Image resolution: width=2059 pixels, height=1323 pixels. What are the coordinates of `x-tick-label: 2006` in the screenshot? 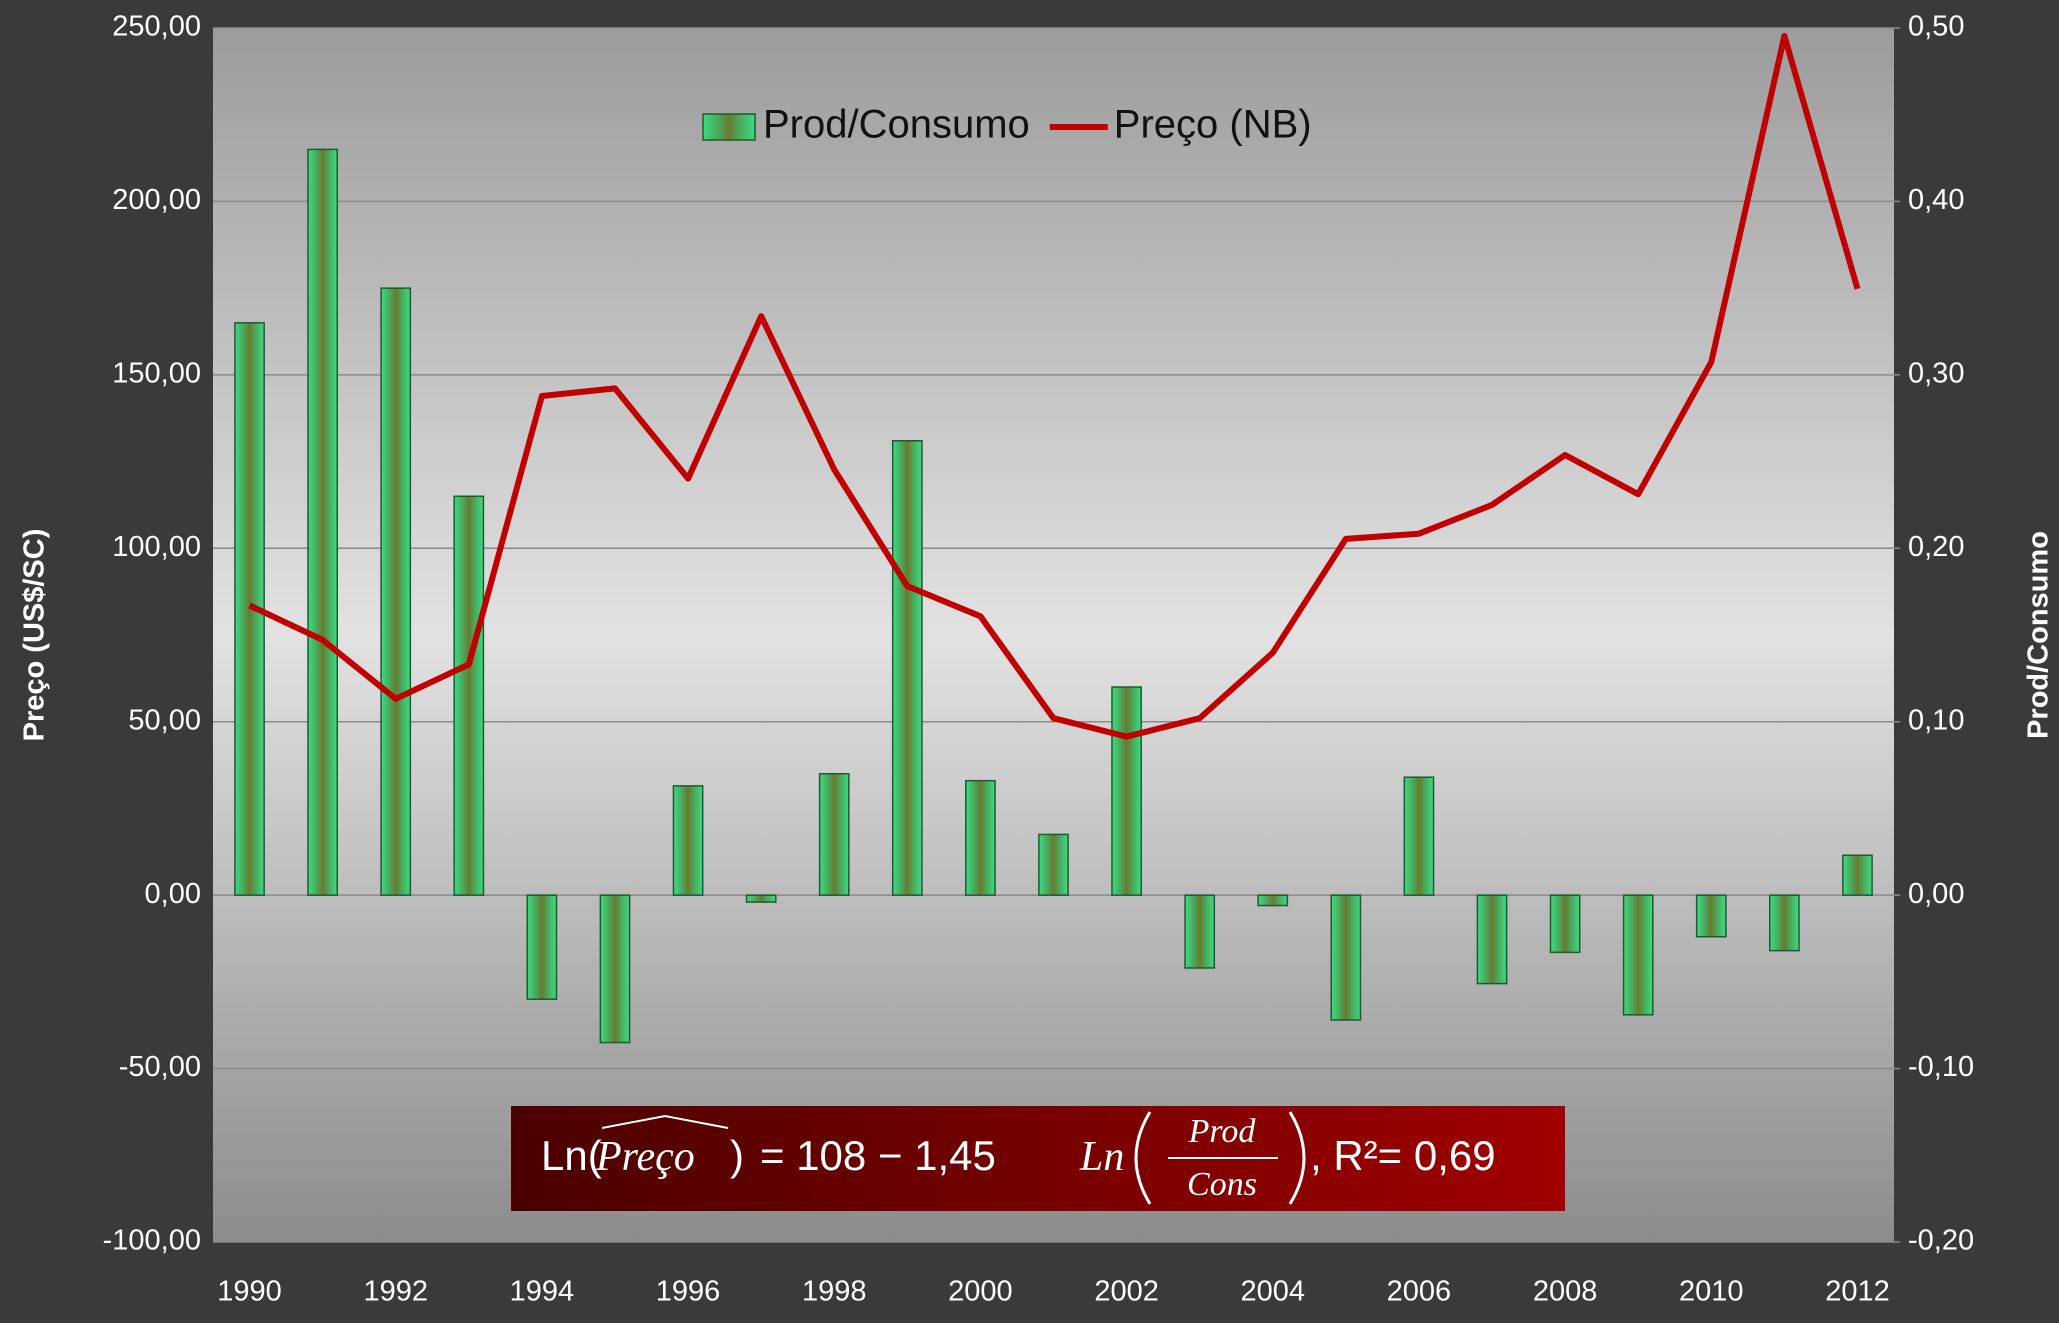 It's located at (1419, 1292).